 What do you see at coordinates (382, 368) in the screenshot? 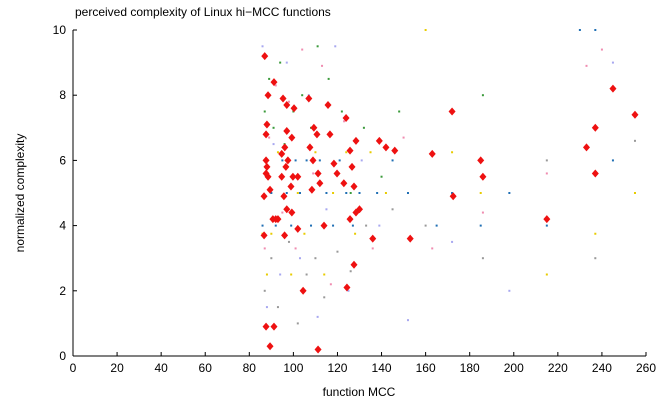
I see `x-tick-label: 140` at bounding box center [382, 368].